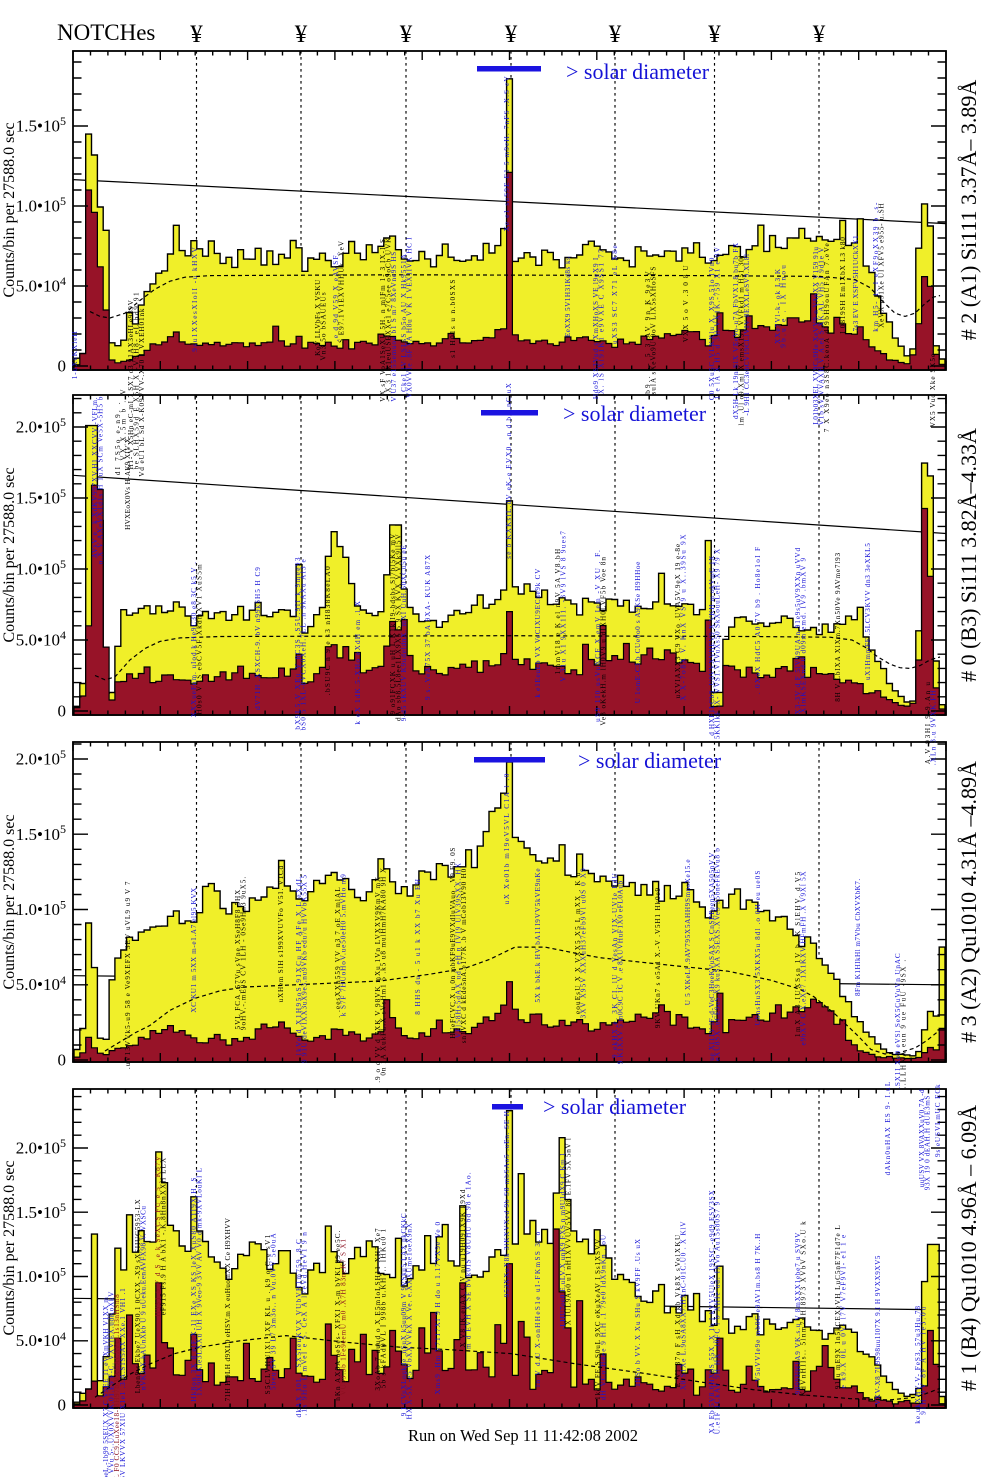 The width and height of the screenshot is (1004, 1482). Describe the element at coordinates (922, 1138) in the screenshot. I see `svg-text: uuUSV VX 8VAXXuV0.7A -d` at that location.